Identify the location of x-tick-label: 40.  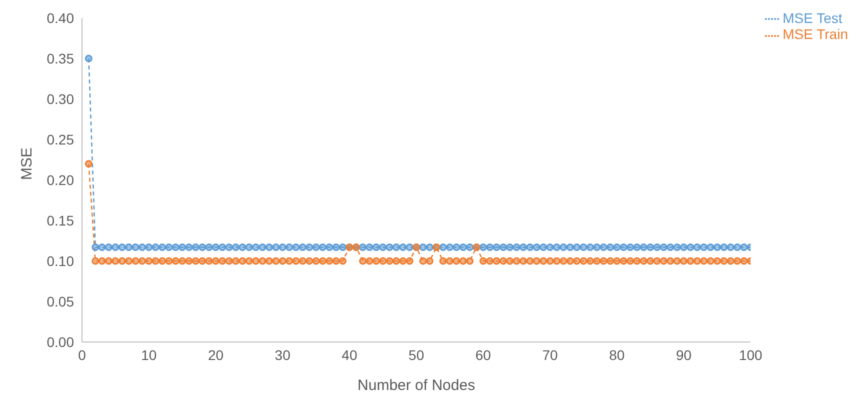
(350, 354).